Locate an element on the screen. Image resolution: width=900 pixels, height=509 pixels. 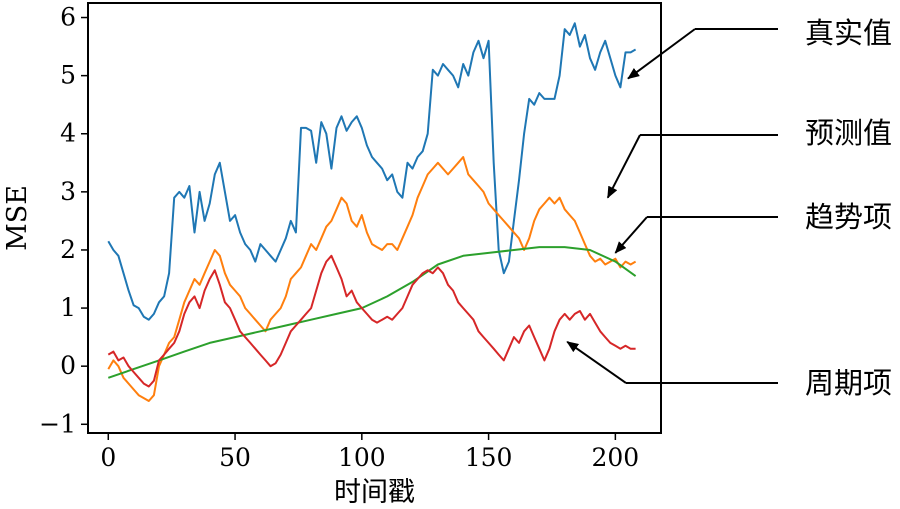
y-tick-label-5: 4 is located at coordinates (68, 133).